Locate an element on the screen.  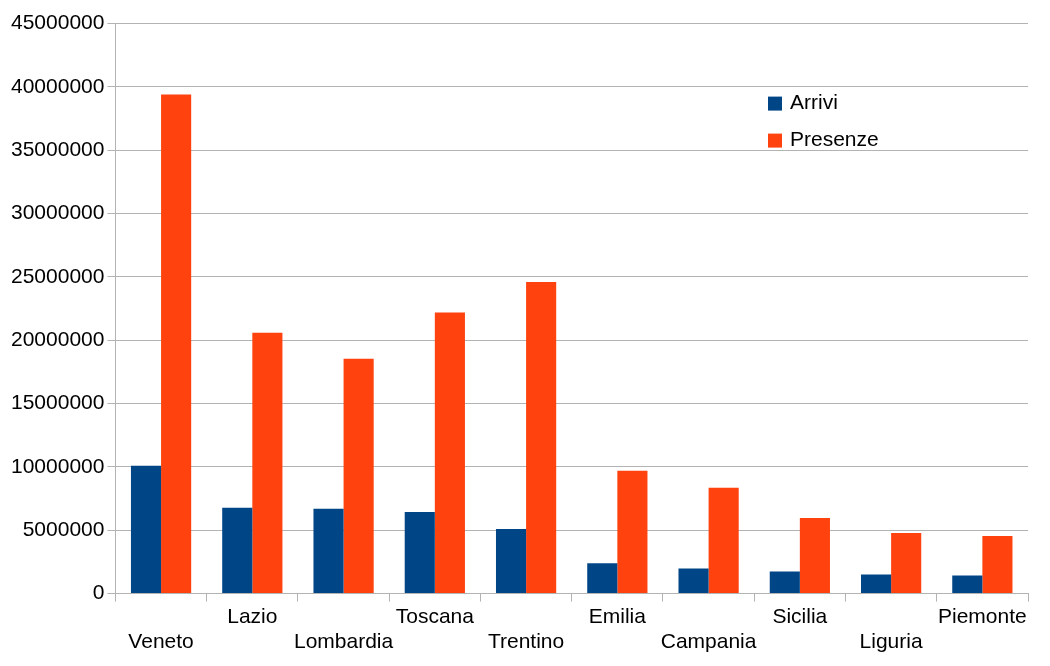
x-tick-label: Liguria is located at coordinates (891, 641).